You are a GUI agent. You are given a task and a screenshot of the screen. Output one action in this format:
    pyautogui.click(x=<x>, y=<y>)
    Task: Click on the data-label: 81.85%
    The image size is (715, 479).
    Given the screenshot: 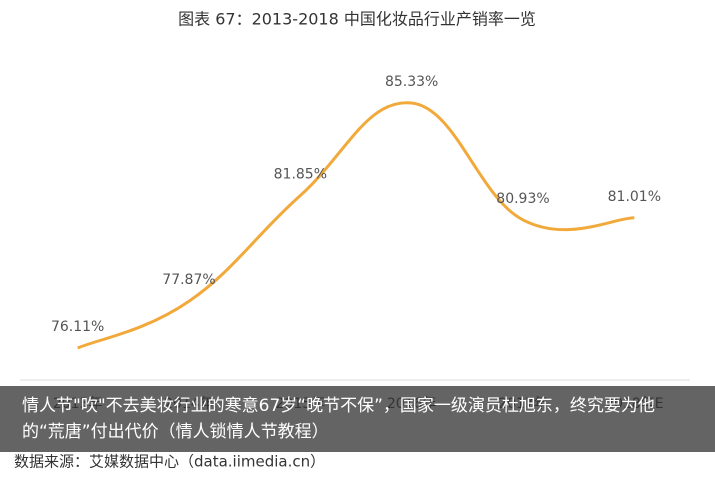 What is the action you would take?
    pyautogui.click(x=300, y=174)
    